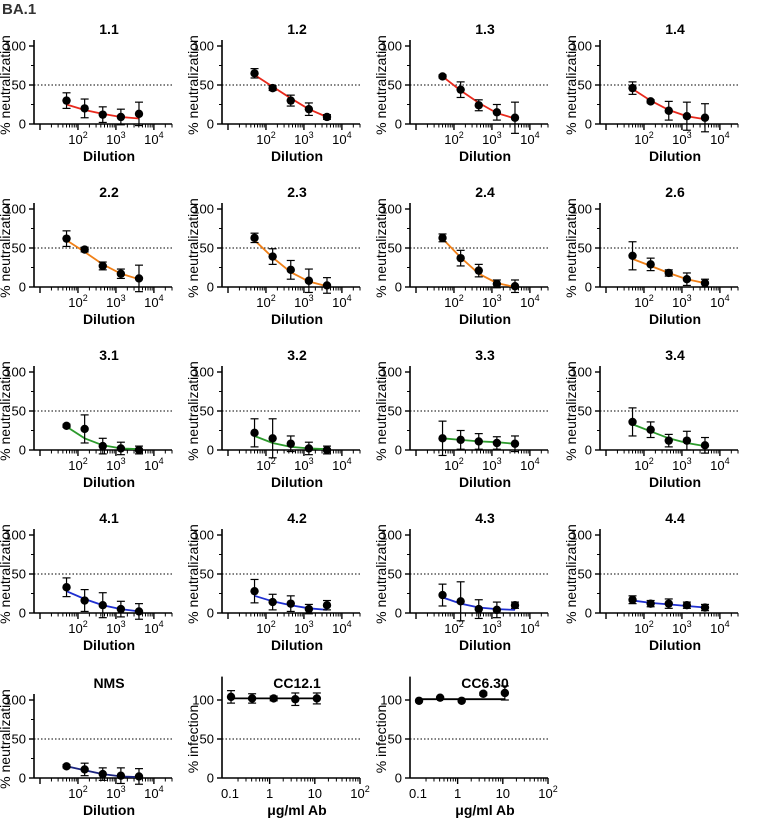 The image size is (757, 829). I want to click on chart-title: 2.6, so click(675, 192).